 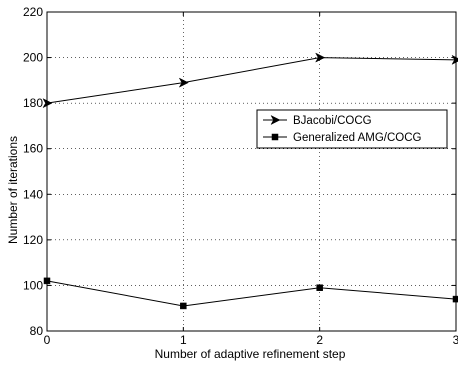 What do you see at coordinates (332, 121) in the screenshot?
I see `legend-label-0: BJacobi/COCG` at bounding box center [332, 121].